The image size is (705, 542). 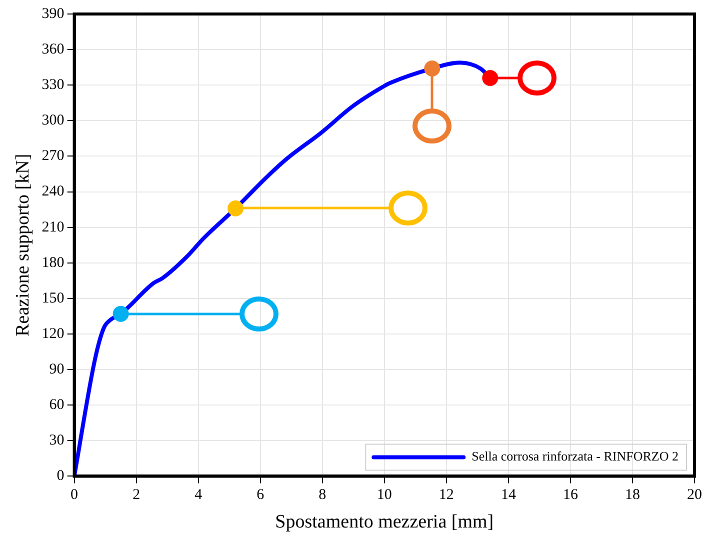 What do you see at coordinates (53, 192) in the screenshot?
I see `y-tick-label: 240` at bounding box center [53, 192].